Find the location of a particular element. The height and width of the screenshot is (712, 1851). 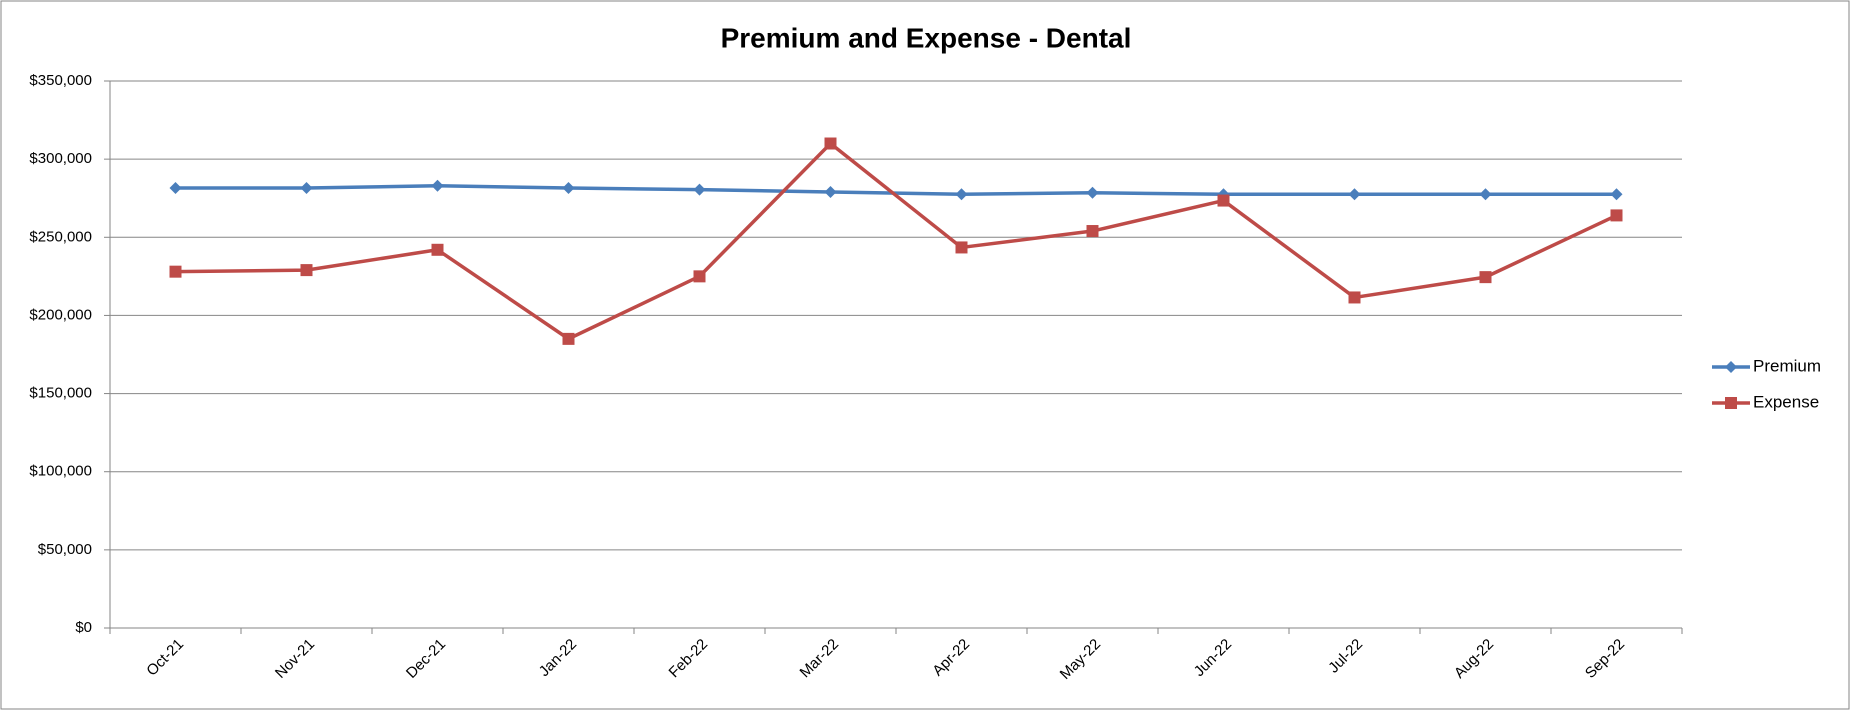

y-tick-label: $100,000 is located at coordinates (60, 471).